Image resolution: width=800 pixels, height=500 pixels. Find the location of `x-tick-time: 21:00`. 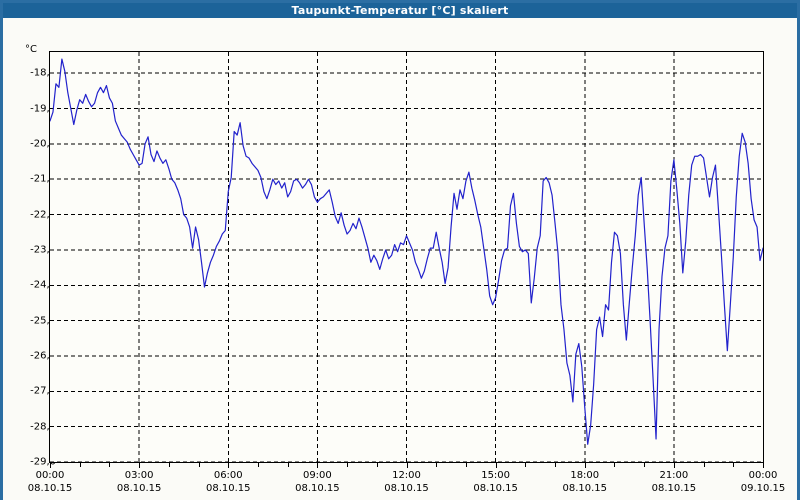

x-tick-time: 21:00 is located at coordinates (674, 475).